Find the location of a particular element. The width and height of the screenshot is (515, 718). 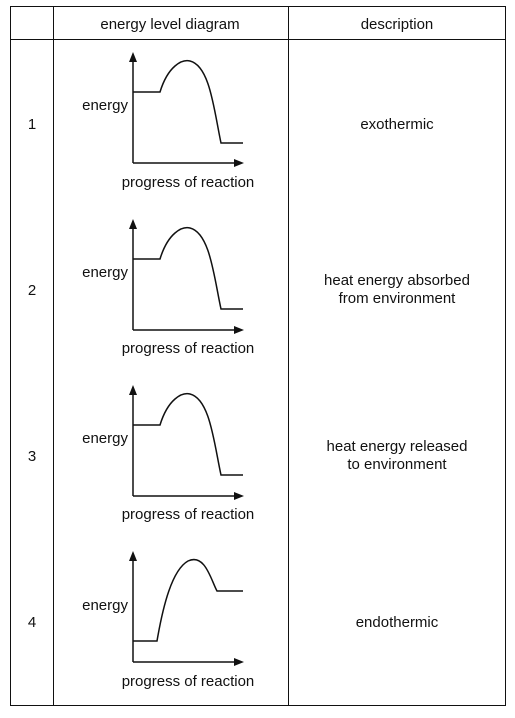

row-description-line: heat energy absorbed is located at coordinates (397, 280).